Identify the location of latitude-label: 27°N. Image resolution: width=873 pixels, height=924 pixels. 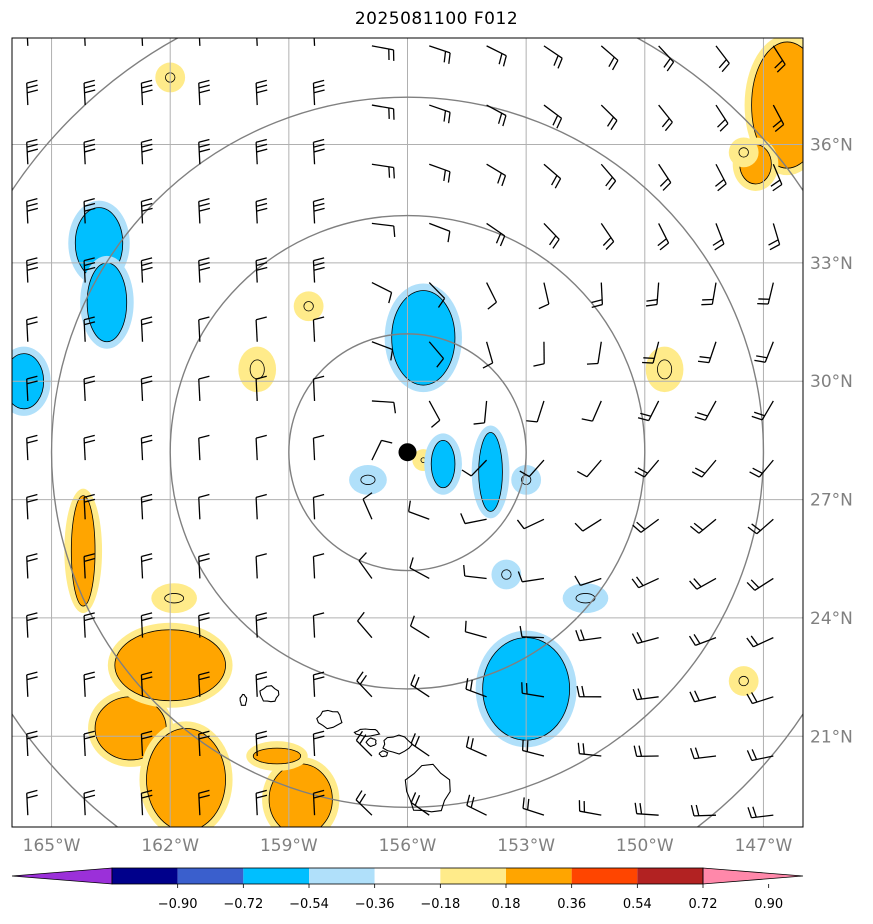
(831, 501).